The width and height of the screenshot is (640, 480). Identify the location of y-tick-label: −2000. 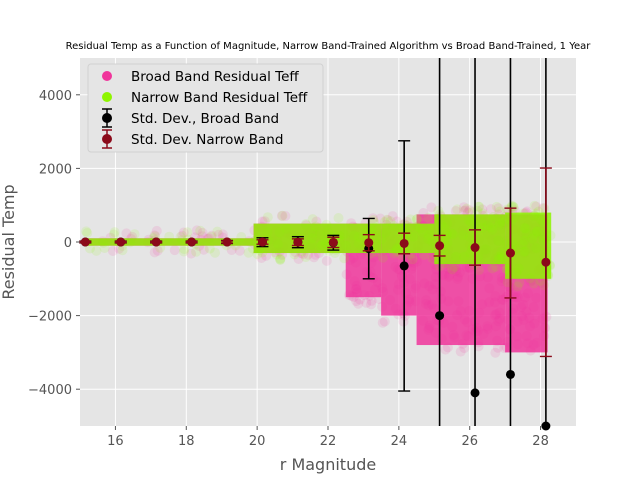
(50, 317).